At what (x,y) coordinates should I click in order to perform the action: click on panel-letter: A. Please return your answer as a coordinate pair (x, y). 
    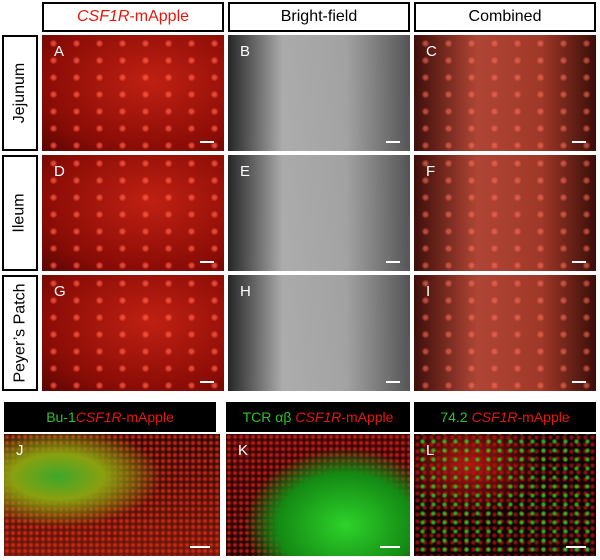
    Looking at the image, I should click on (59, 51).